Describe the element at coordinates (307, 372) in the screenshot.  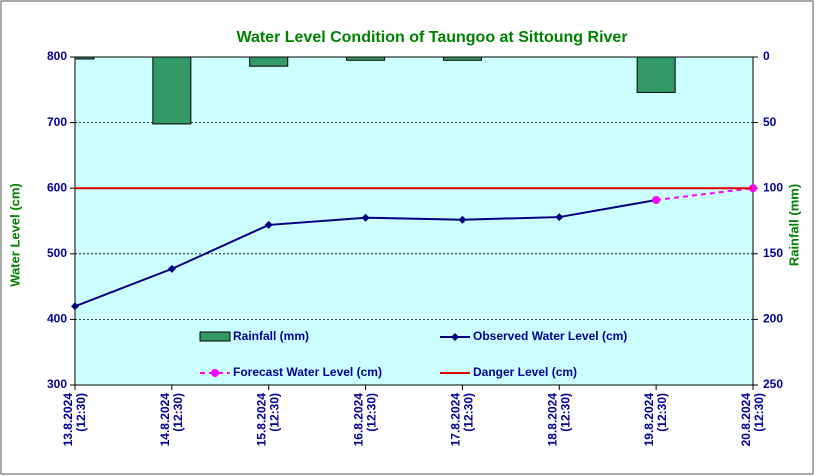
I see `legend-label: Forecast Water Level (cm)` at that location.